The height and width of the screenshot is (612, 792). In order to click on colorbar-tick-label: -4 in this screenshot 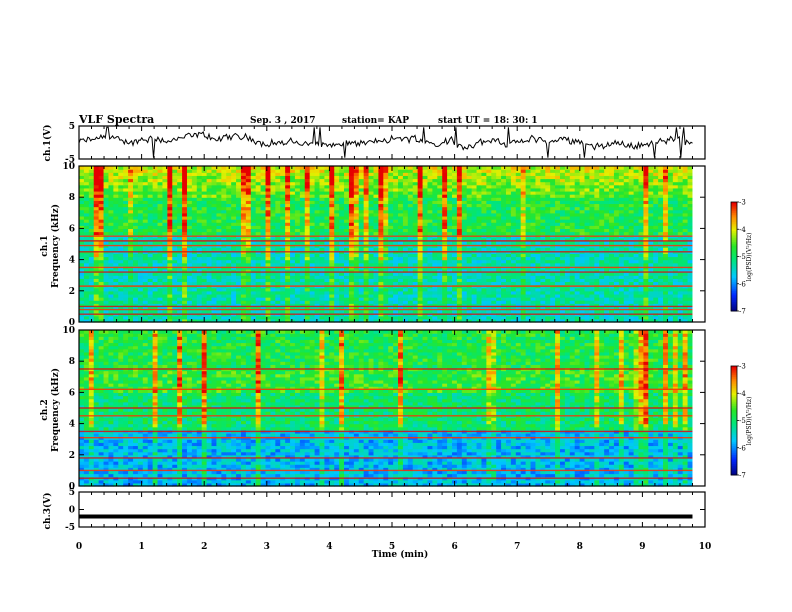, I will do `click(742, 230)`.